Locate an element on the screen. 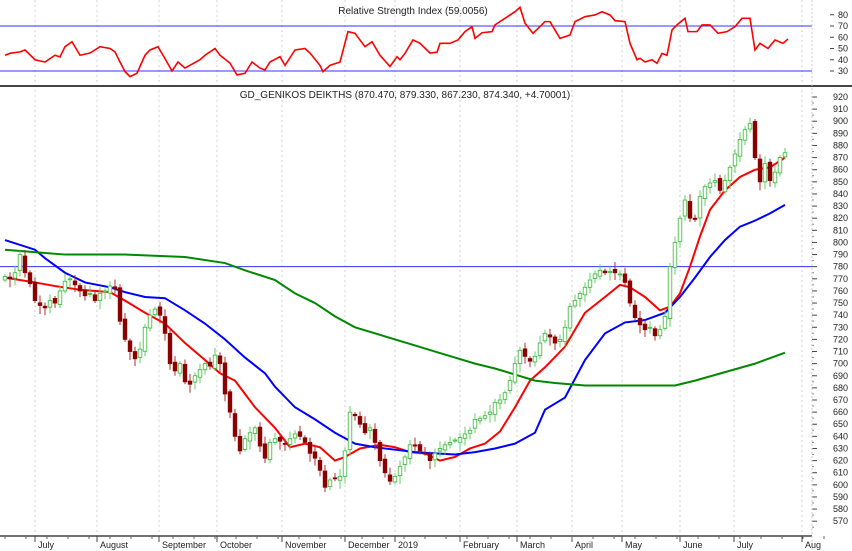 The width and height of the screenshot is (852, 551). x-tick-label: June is located at coordinates (693, 545).